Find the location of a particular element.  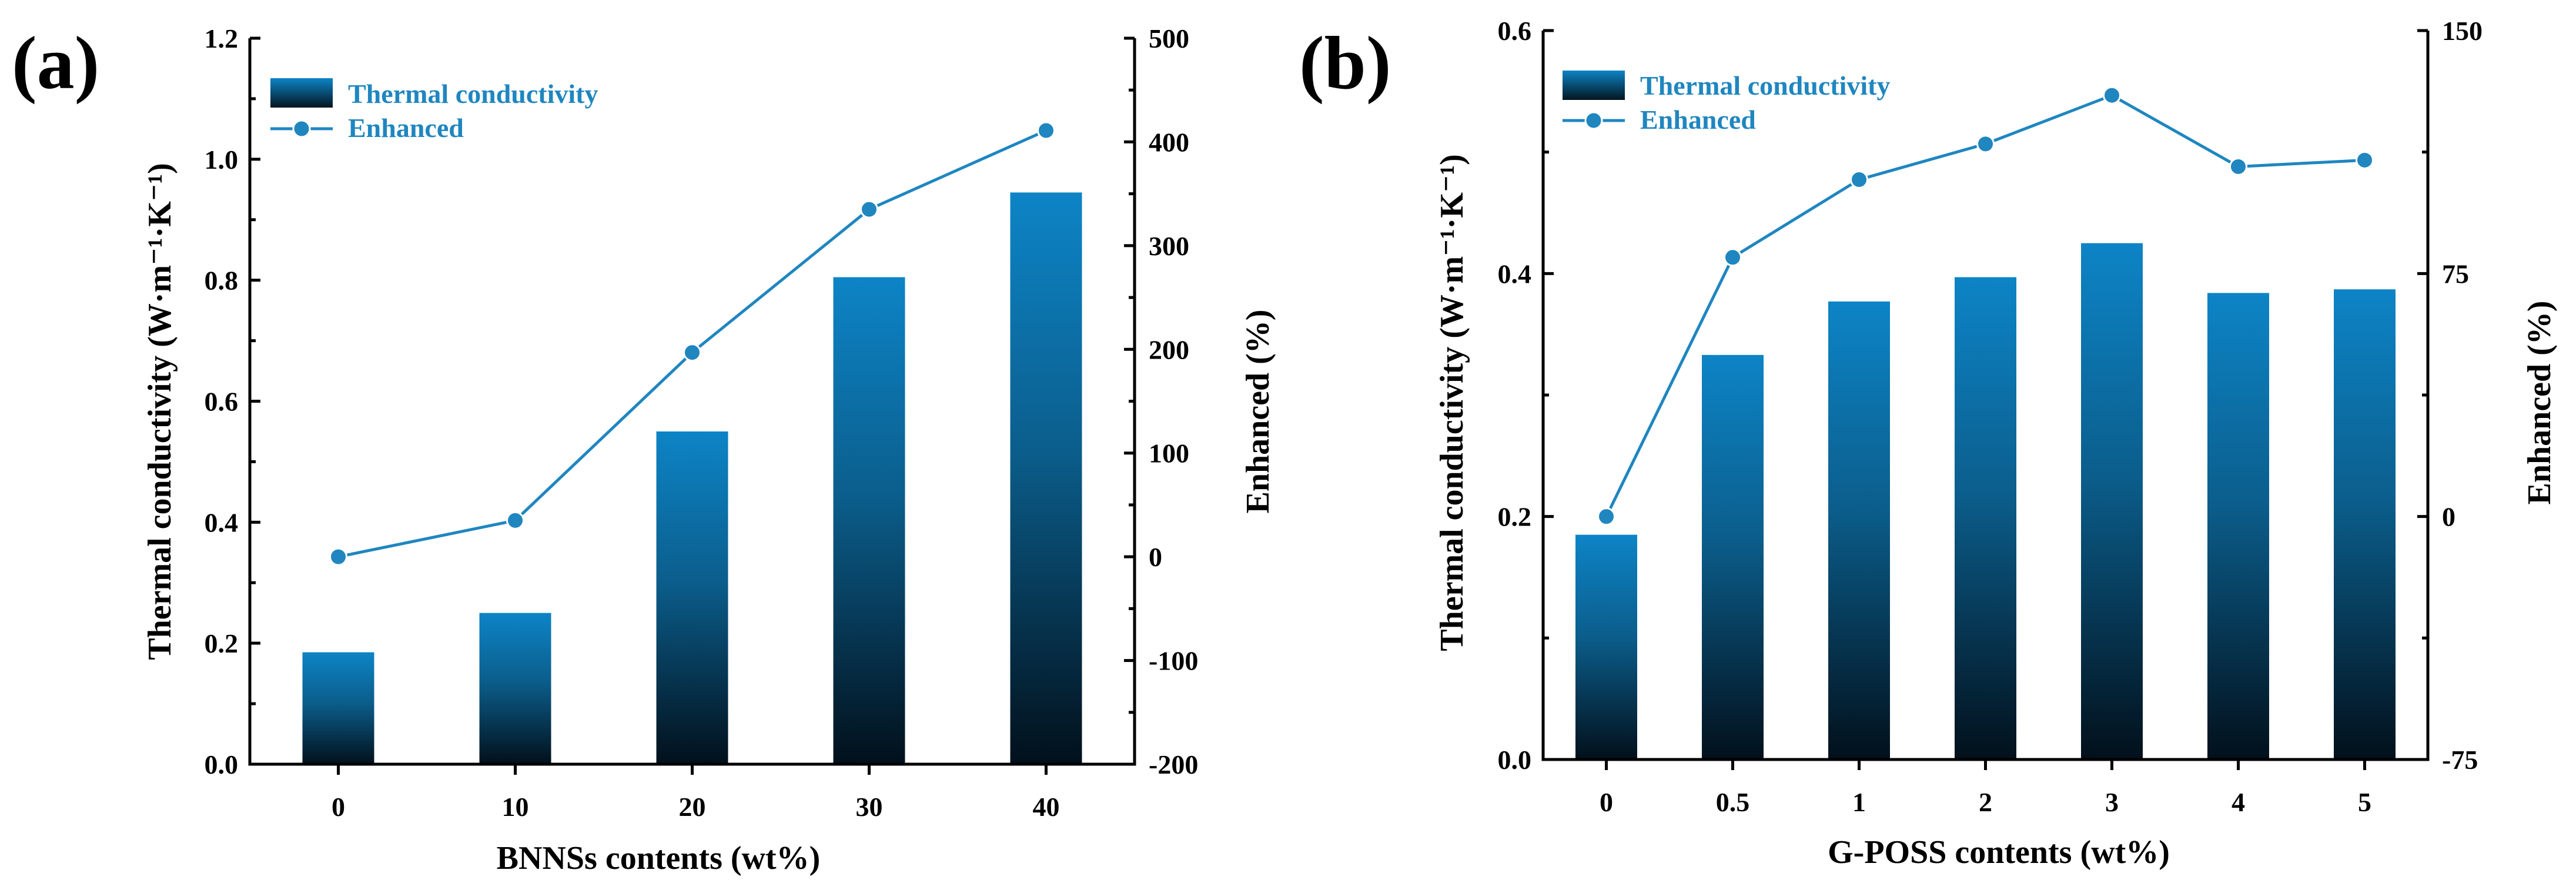

panel-b-left-axis-title: Thermal conductivity (W·m⁻¹·K⁻¹) is located at coordinates (1452, 402).